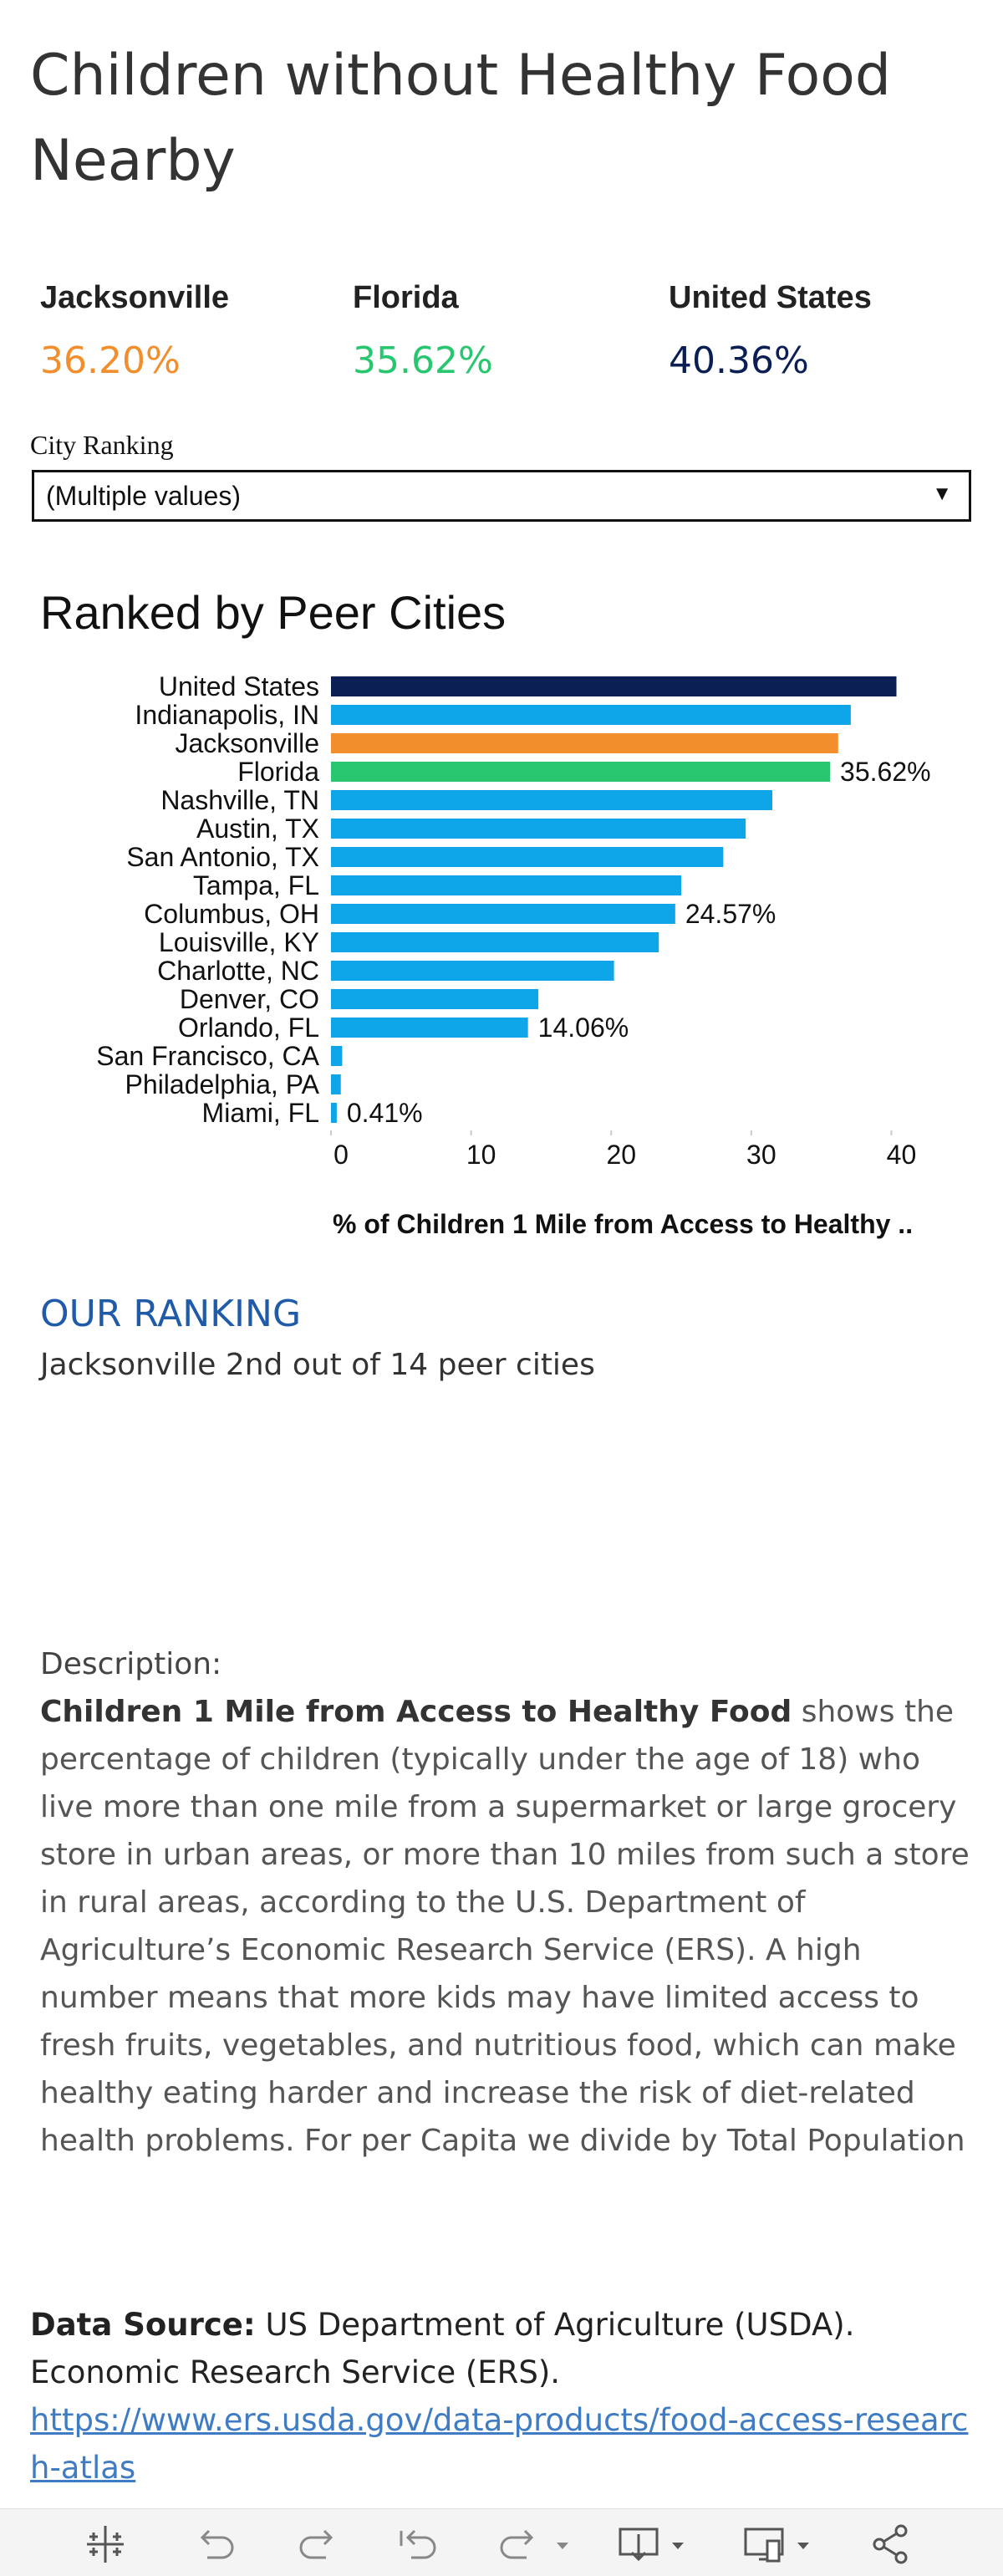 This screenshot has width=1003, height=2576. I want to click on category-label: Austin, TX, so click(257, 829).